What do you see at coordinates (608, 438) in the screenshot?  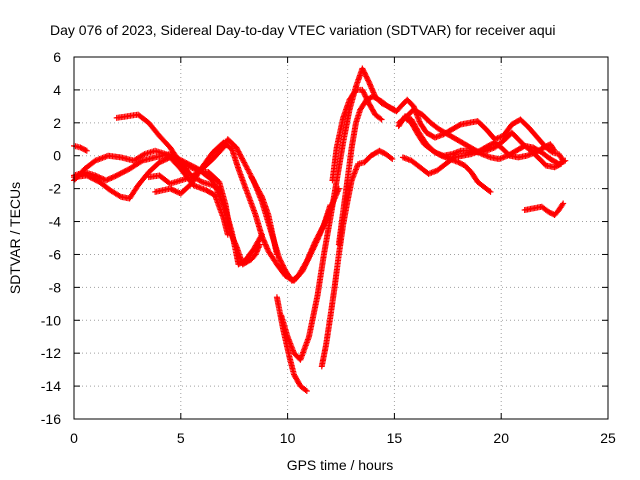 I see `x-tick-label: 25` at bounding box center [608, 438].